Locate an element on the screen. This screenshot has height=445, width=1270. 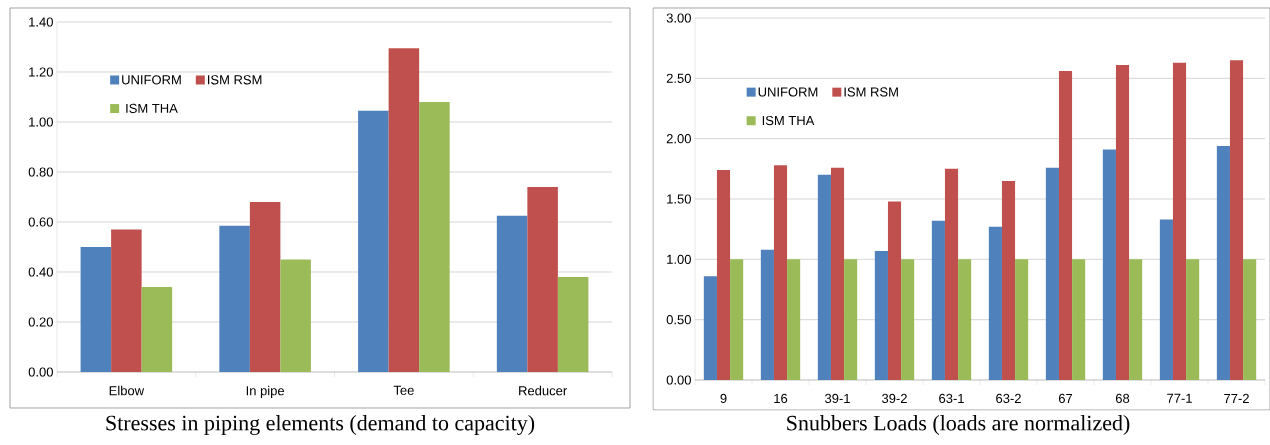
y-tick-label: 0.20 is located at coordinates (40, 322).